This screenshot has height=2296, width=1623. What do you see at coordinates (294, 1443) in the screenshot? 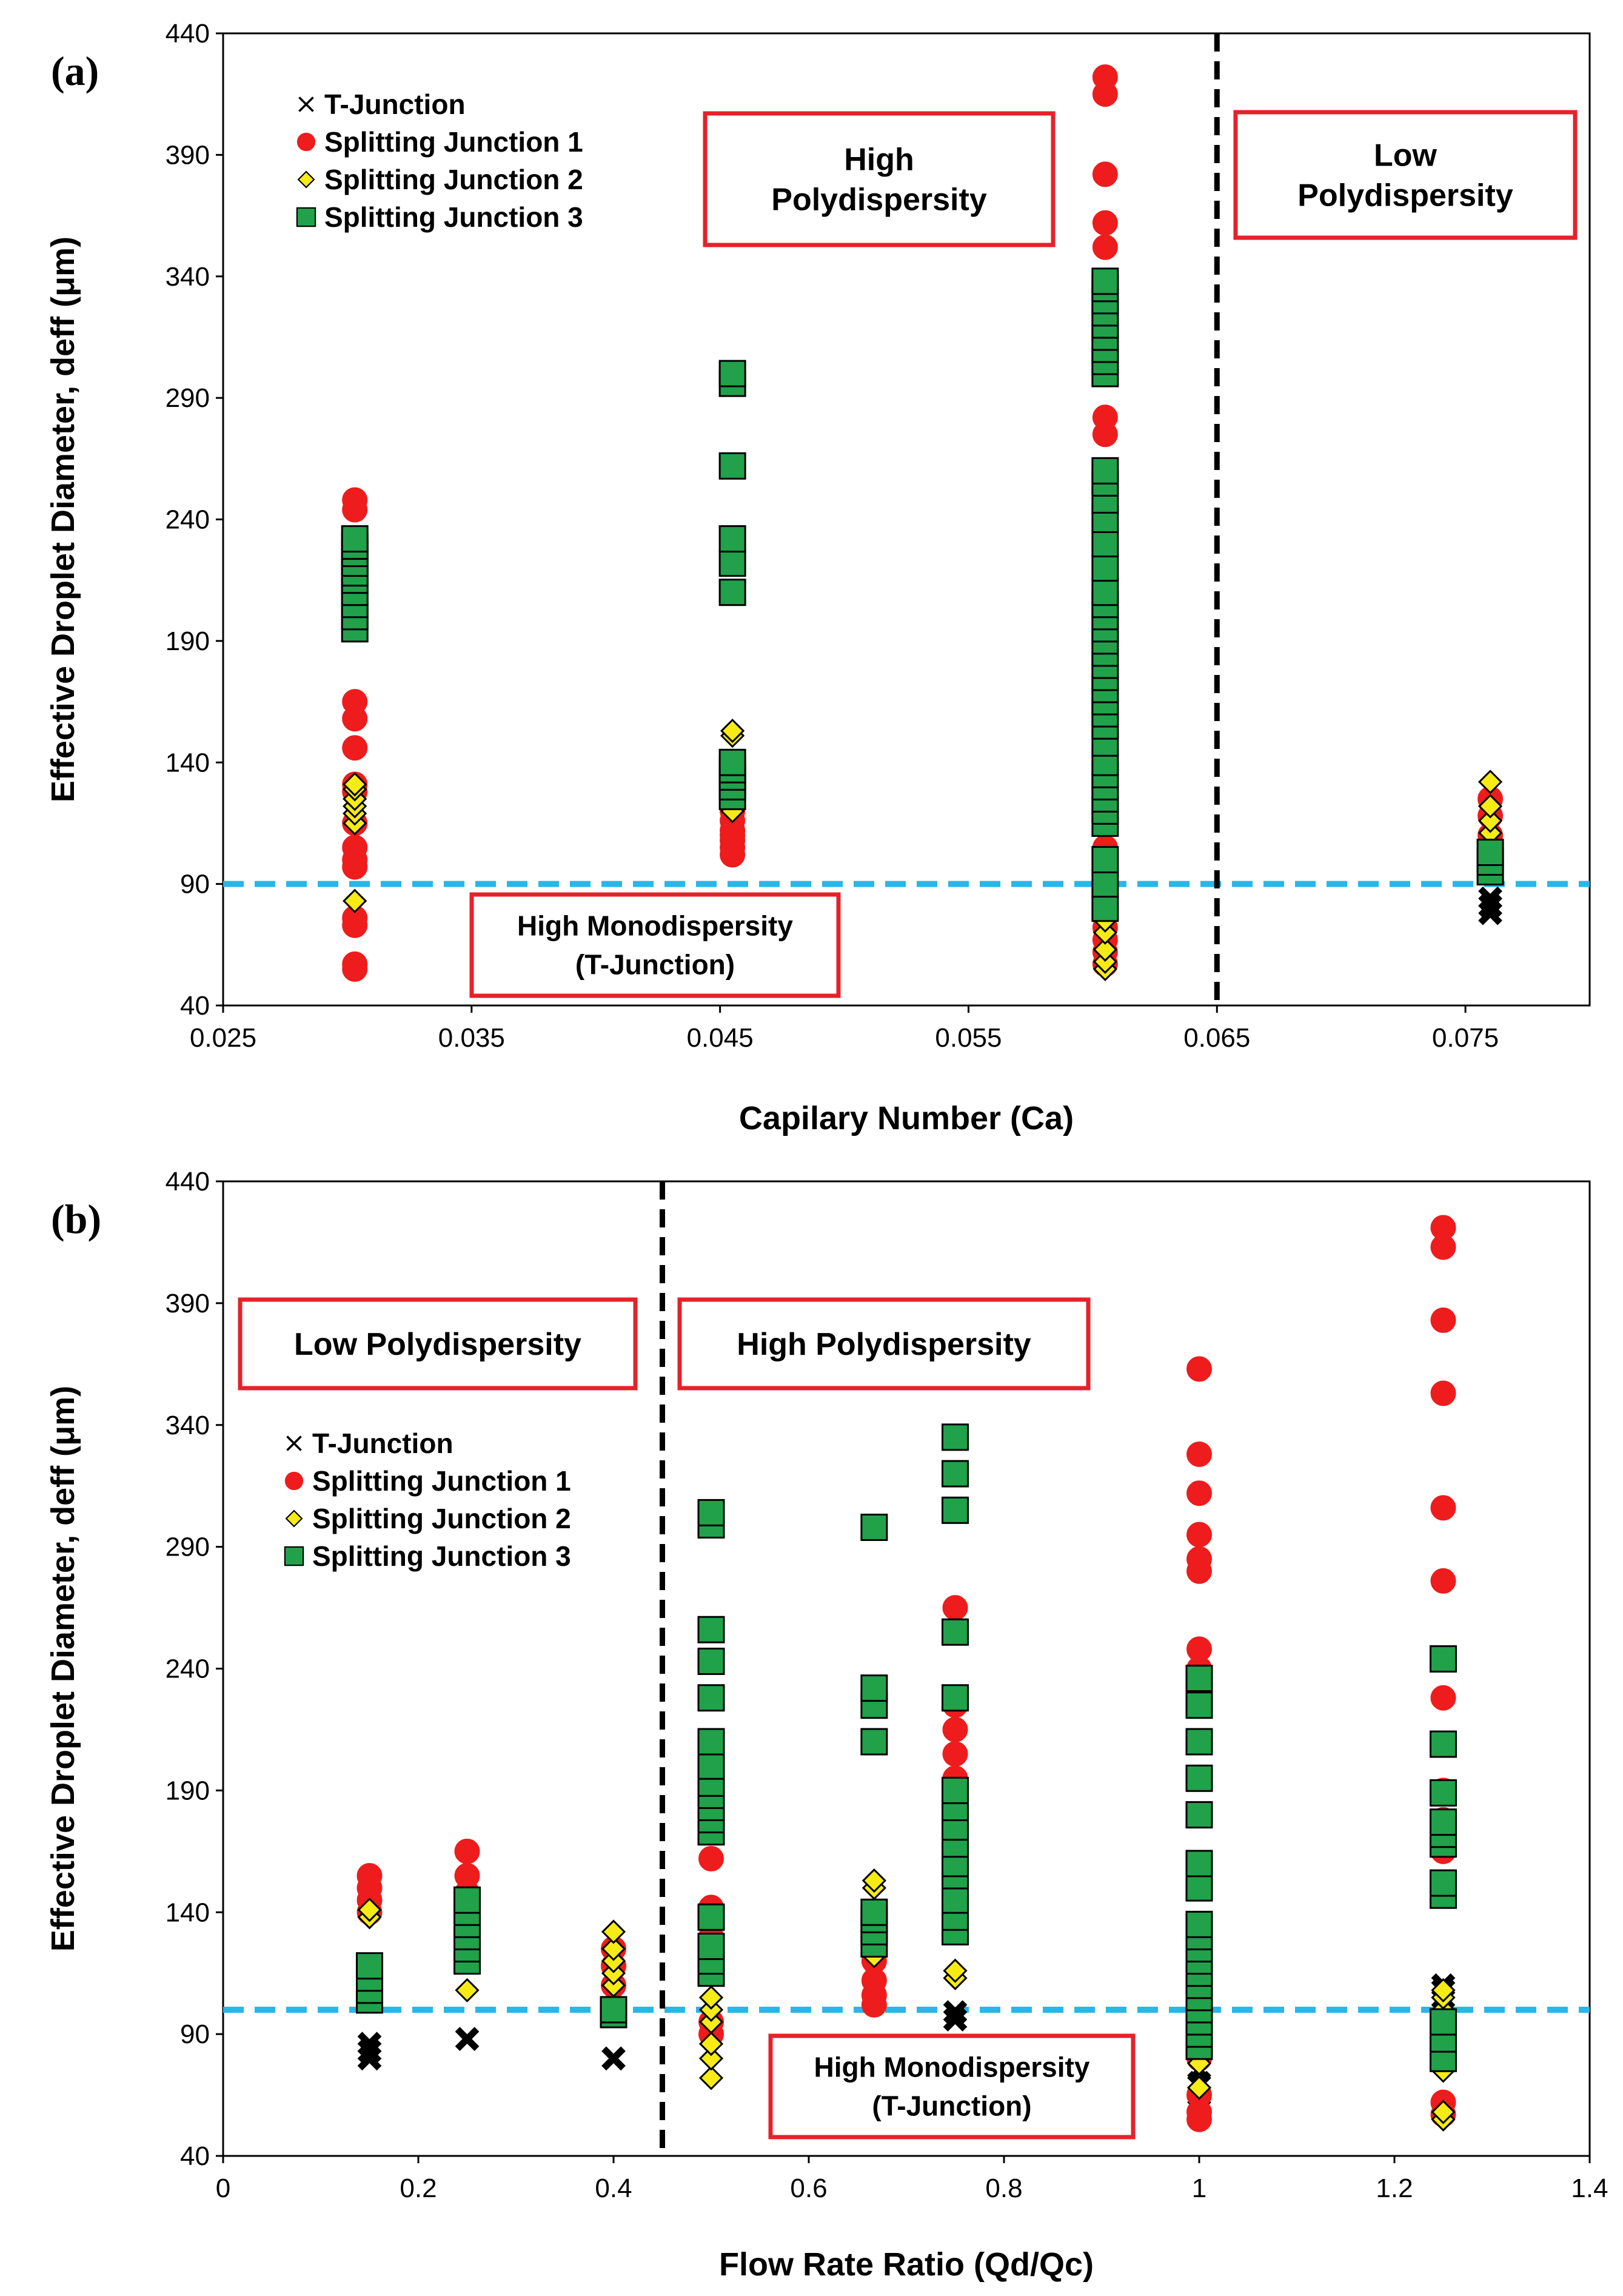
I see `legend-x-icon` at bounding box center [294, 1443].